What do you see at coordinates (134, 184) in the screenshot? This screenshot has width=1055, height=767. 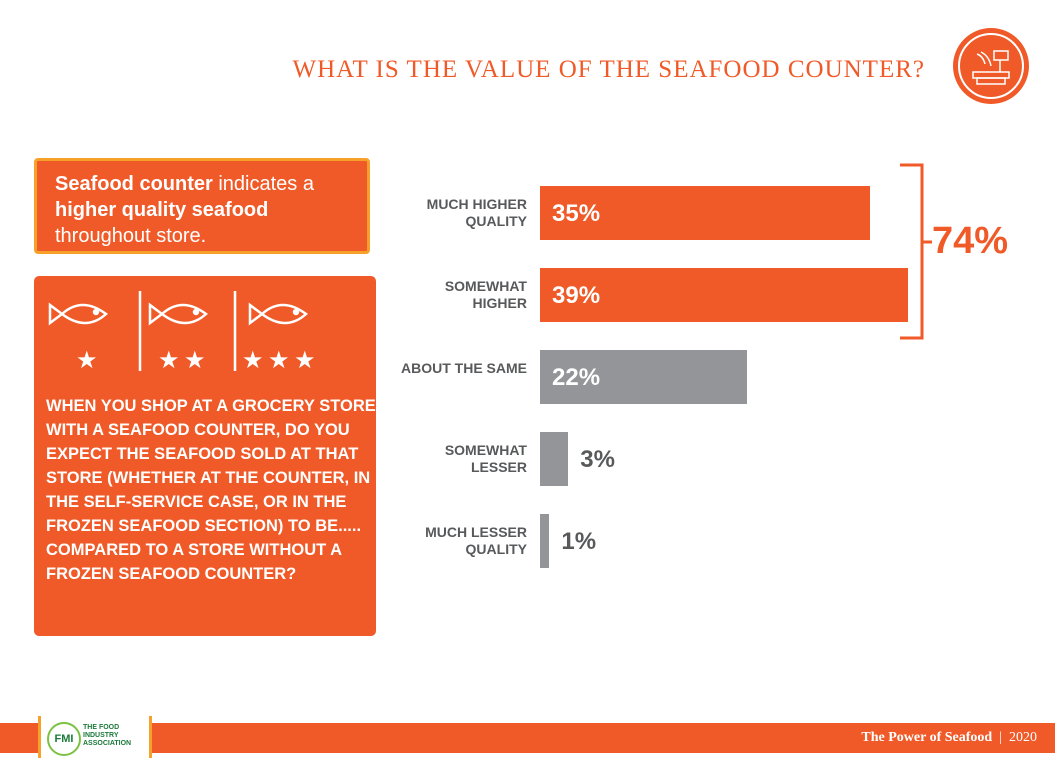 I see `callout-bold-1: Seafood counter` at bounding box center [134, 184].